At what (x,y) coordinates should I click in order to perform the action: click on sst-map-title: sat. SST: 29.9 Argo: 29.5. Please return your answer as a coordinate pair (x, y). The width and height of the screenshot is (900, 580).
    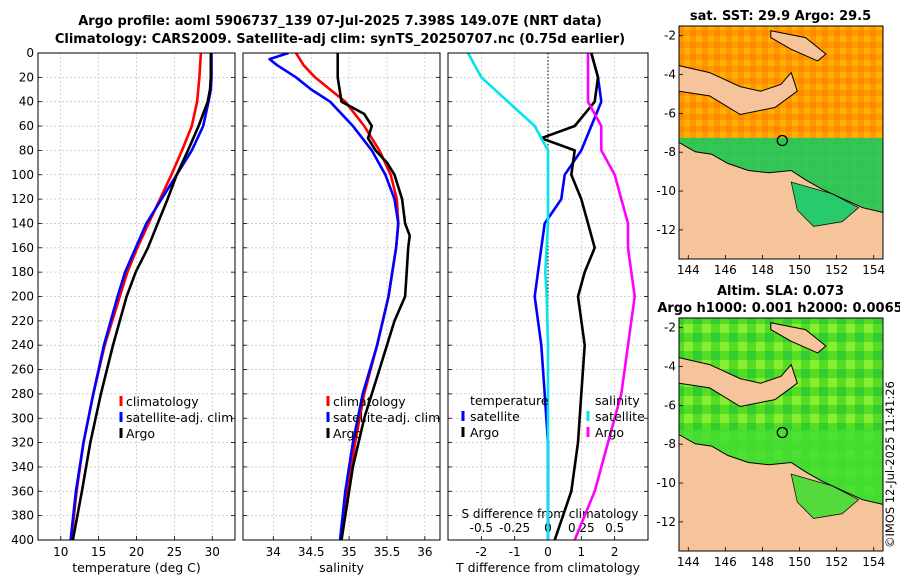
    Looking at the image, I should click on (780, 16).